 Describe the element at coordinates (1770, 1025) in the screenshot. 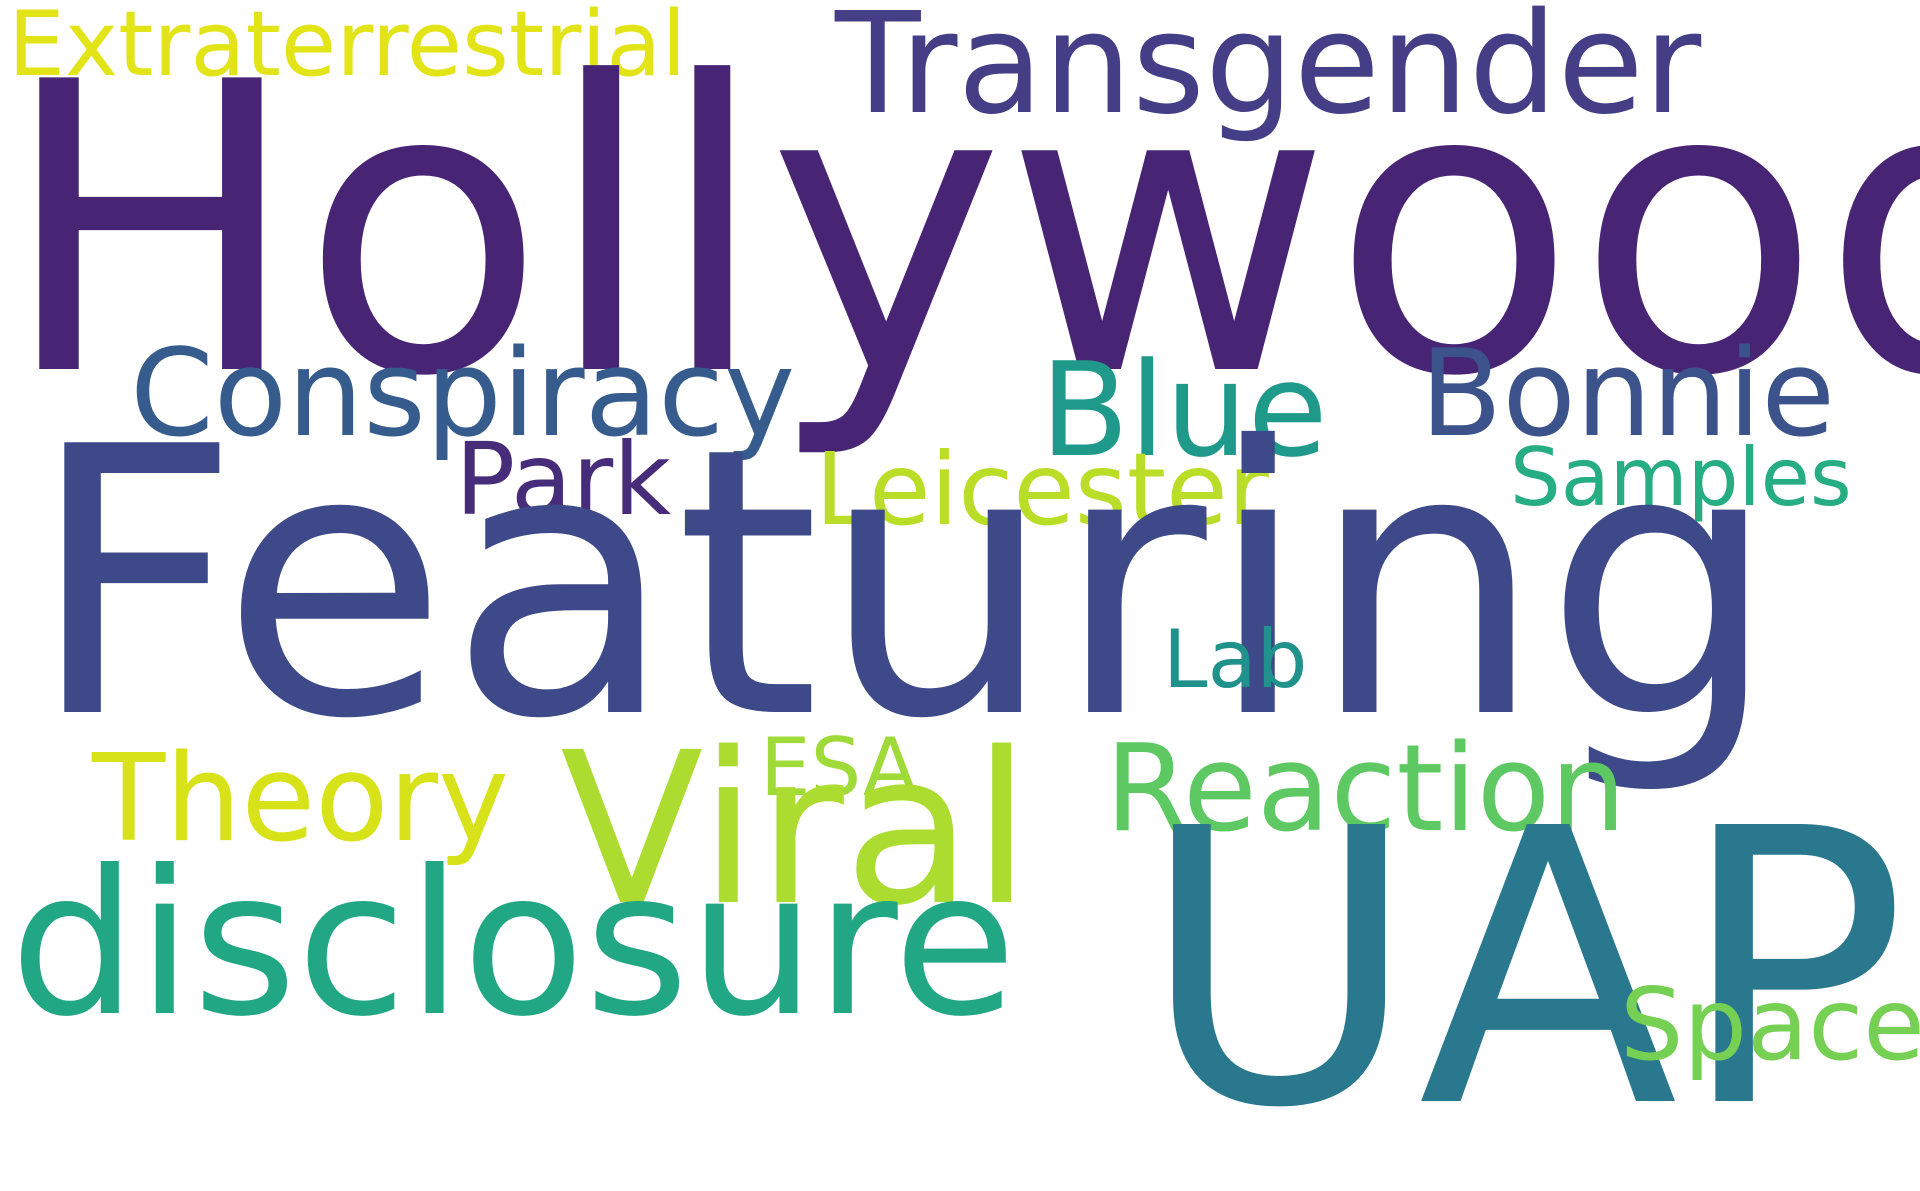

I see `word-space: Space` at that location.